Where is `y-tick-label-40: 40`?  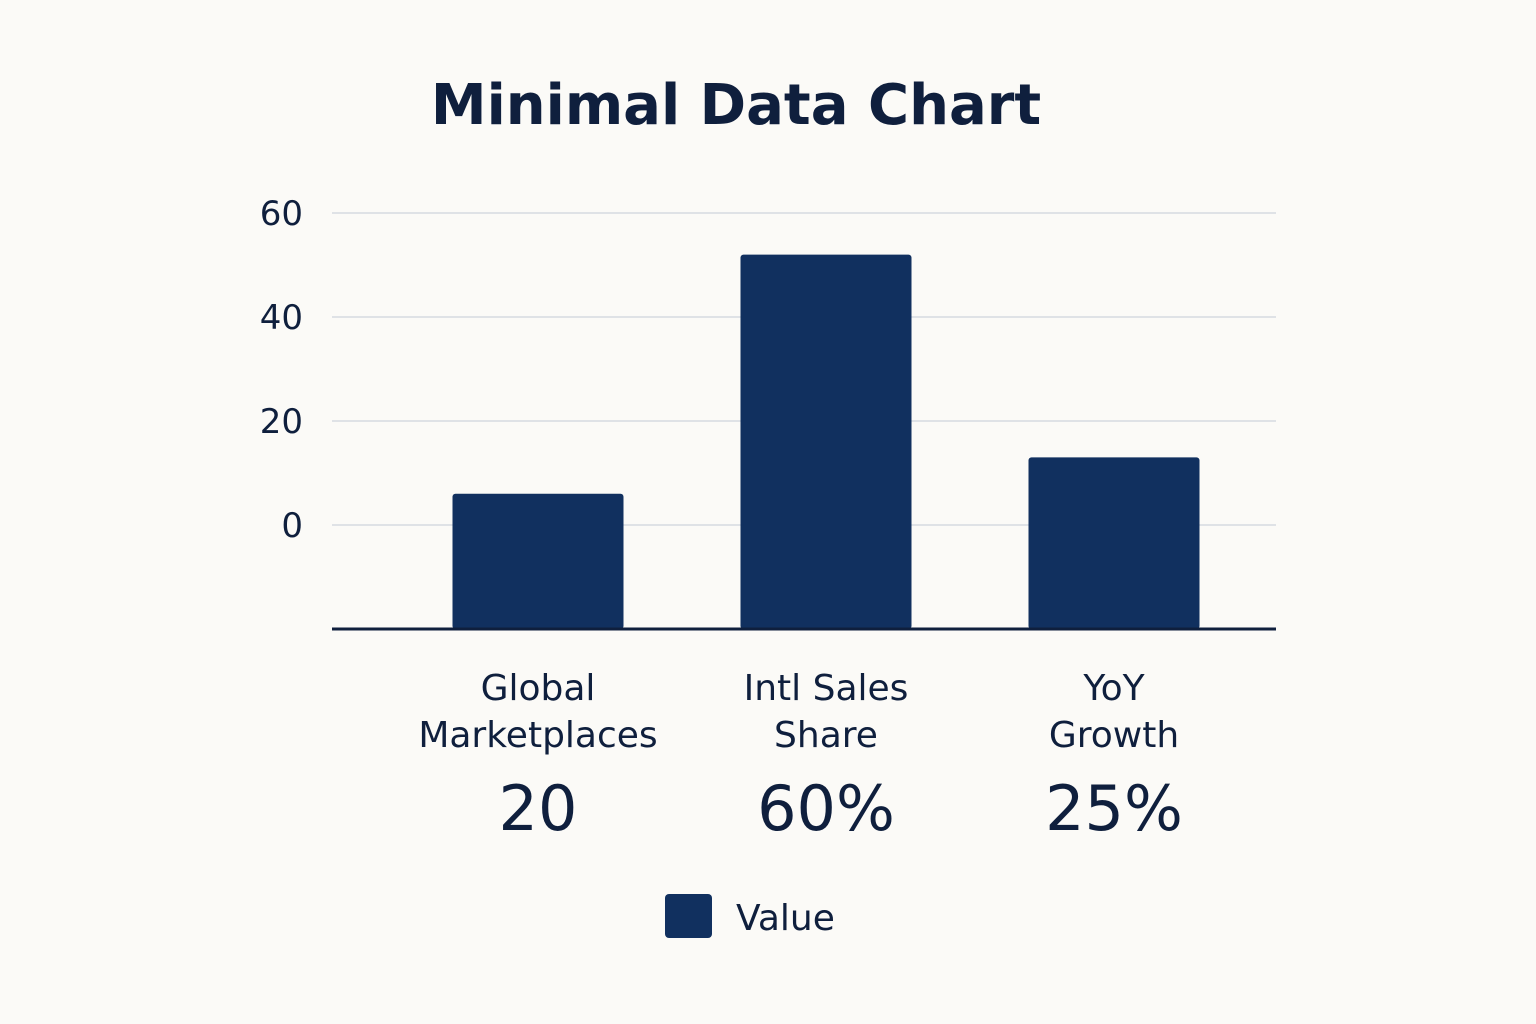
y-tick-label-40: 40 is located at coordinates (281, 318).